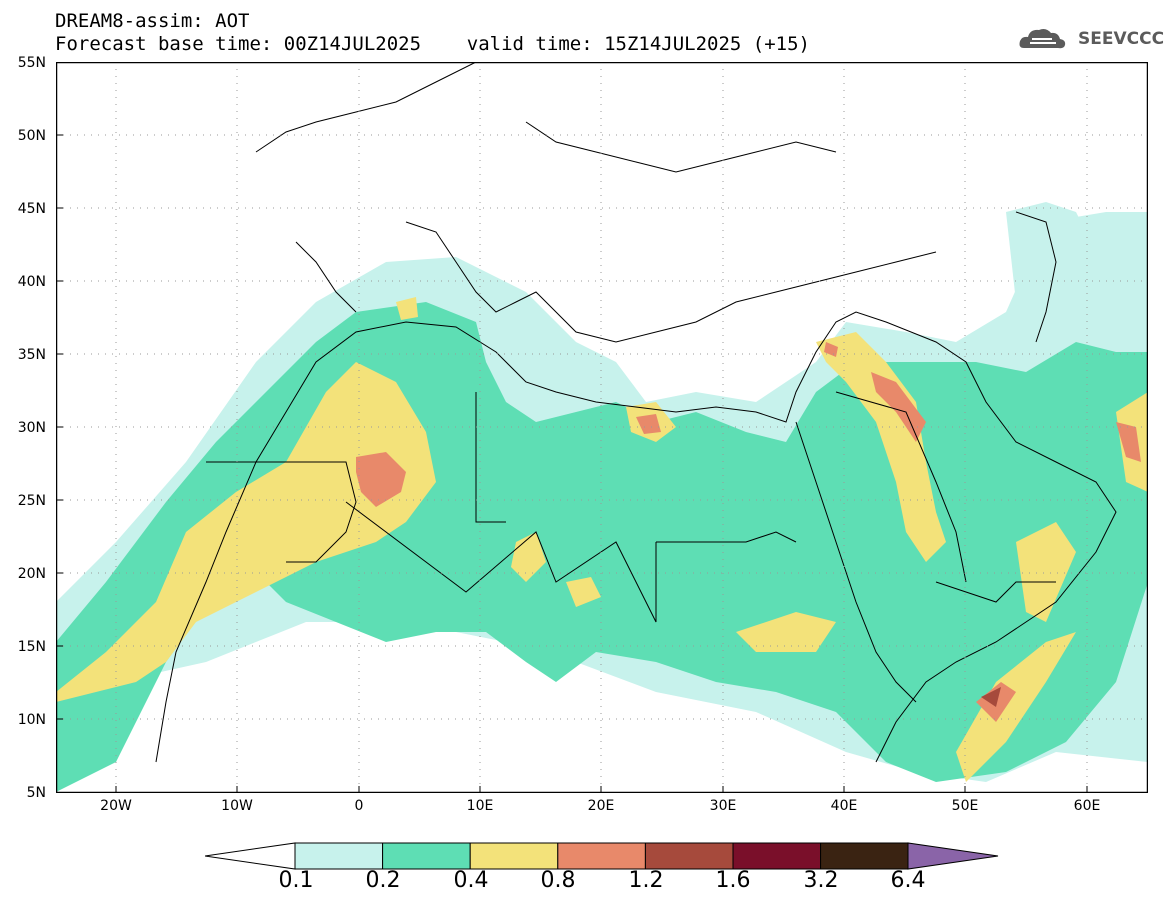 This screenshot has height=905, width=1165. I want to click on lon-tick-label: 10E, so click(480, 806).